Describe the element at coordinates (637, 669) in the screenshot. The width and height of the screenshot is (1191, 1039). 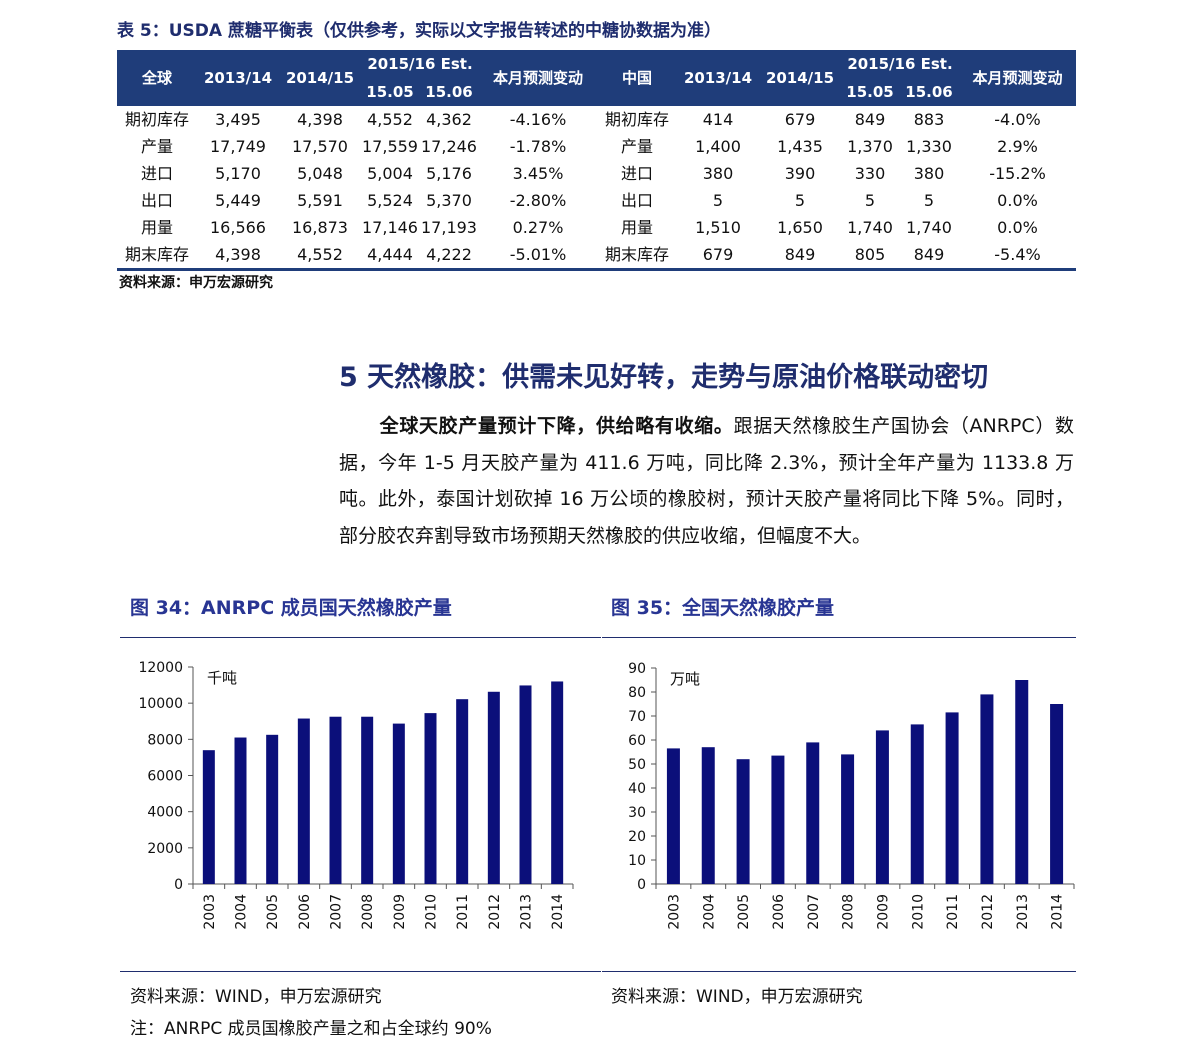
I see `y-tick-label: 90` at that location.